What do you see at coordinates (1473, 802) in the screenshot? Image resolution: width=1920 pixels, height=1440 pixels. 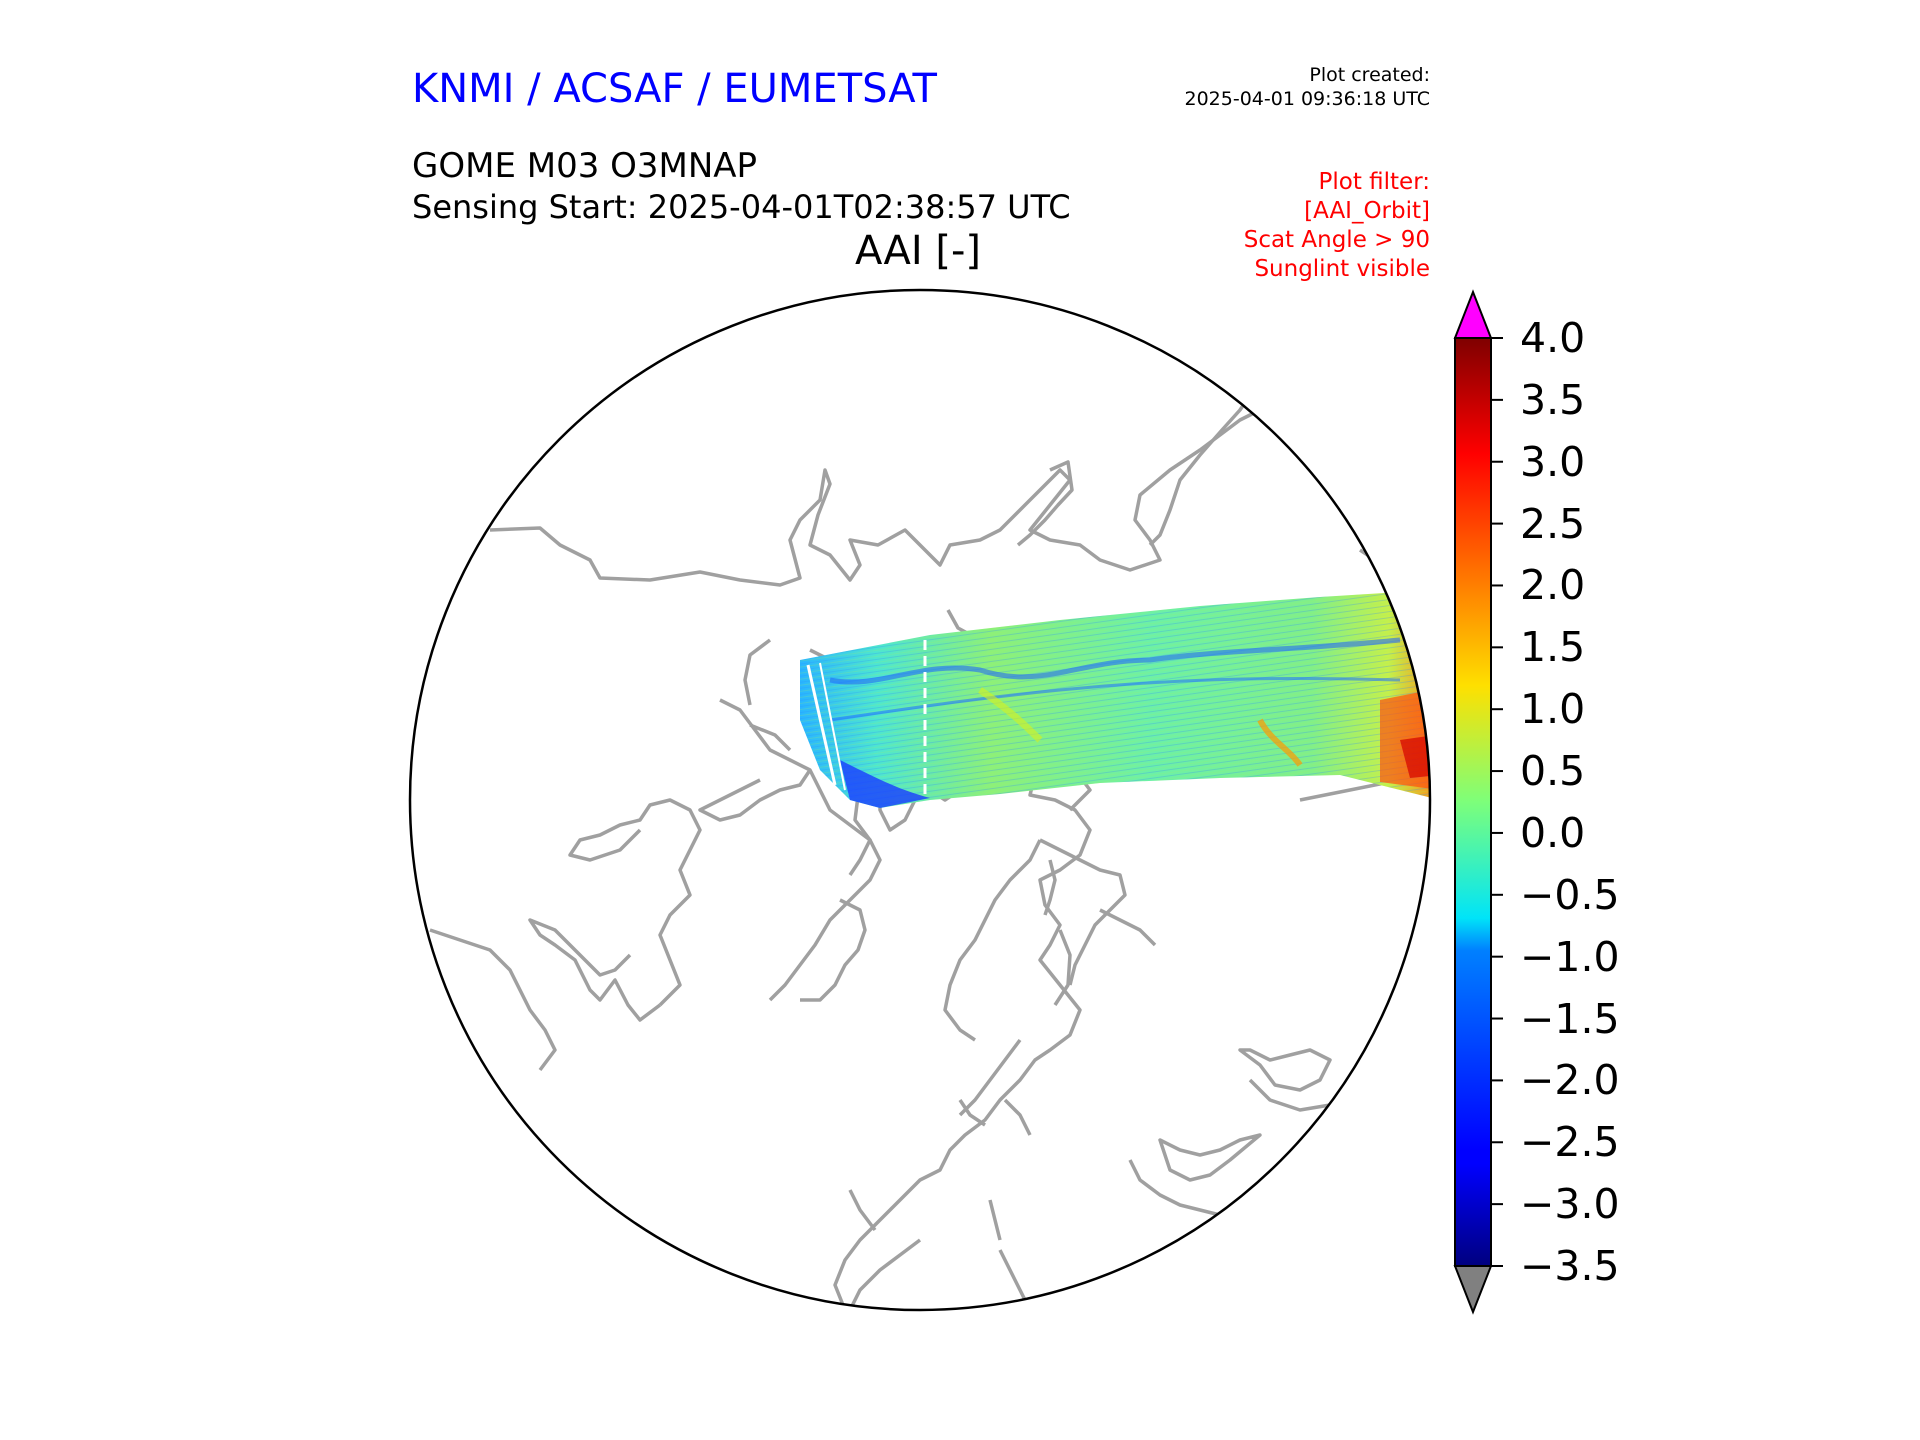 I see `colorbar-gradient` at bounding box center [1473, 802].